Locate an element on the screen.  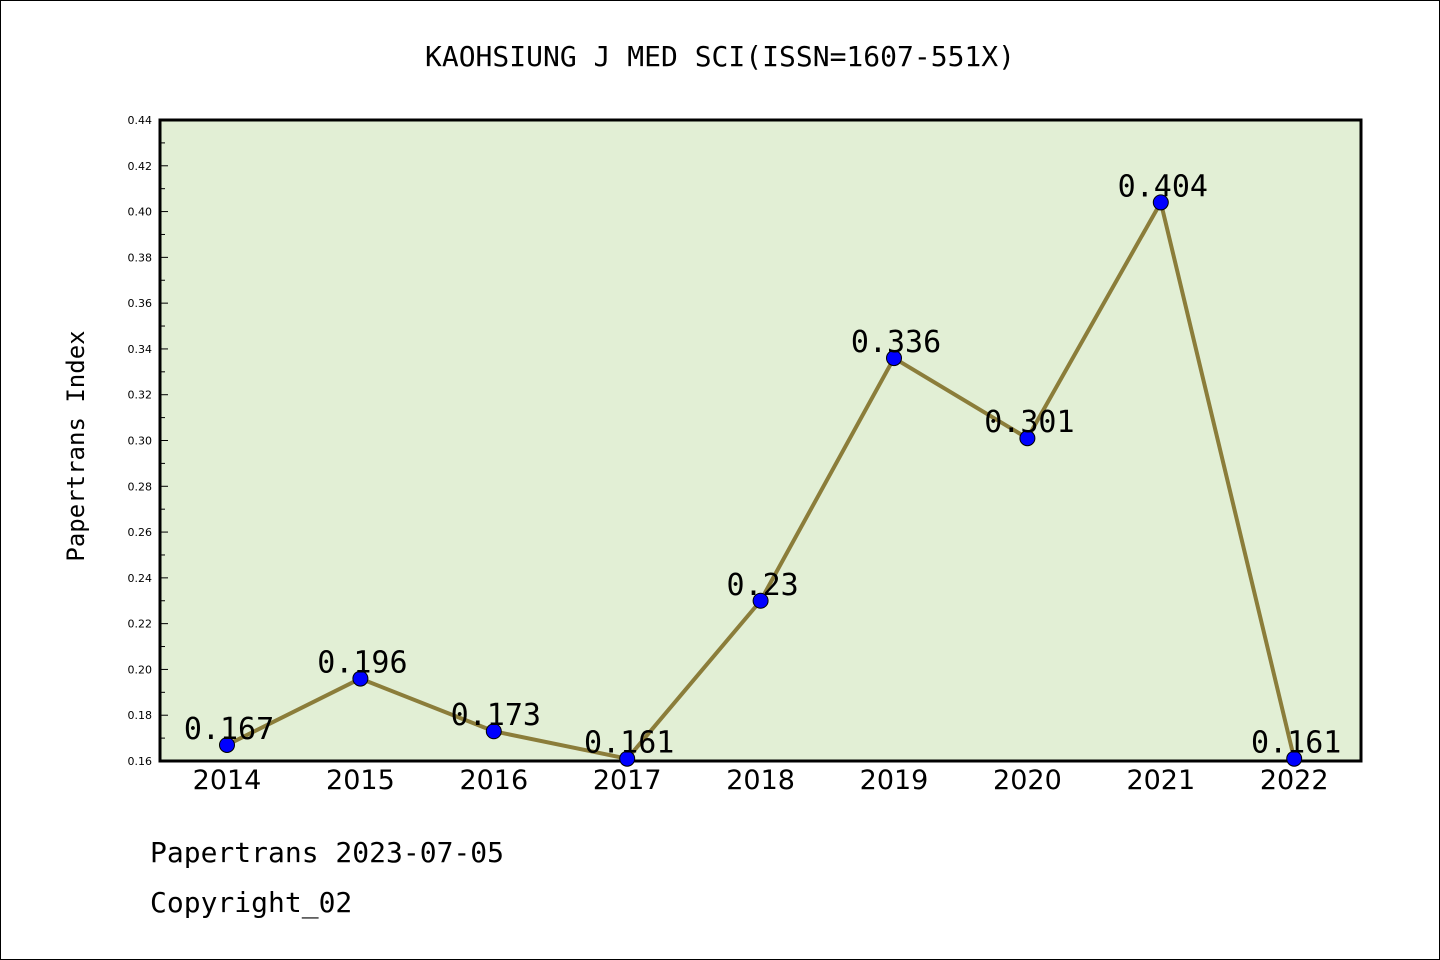
y-tick-label: 0.44 is located at coordinates (140, 120).